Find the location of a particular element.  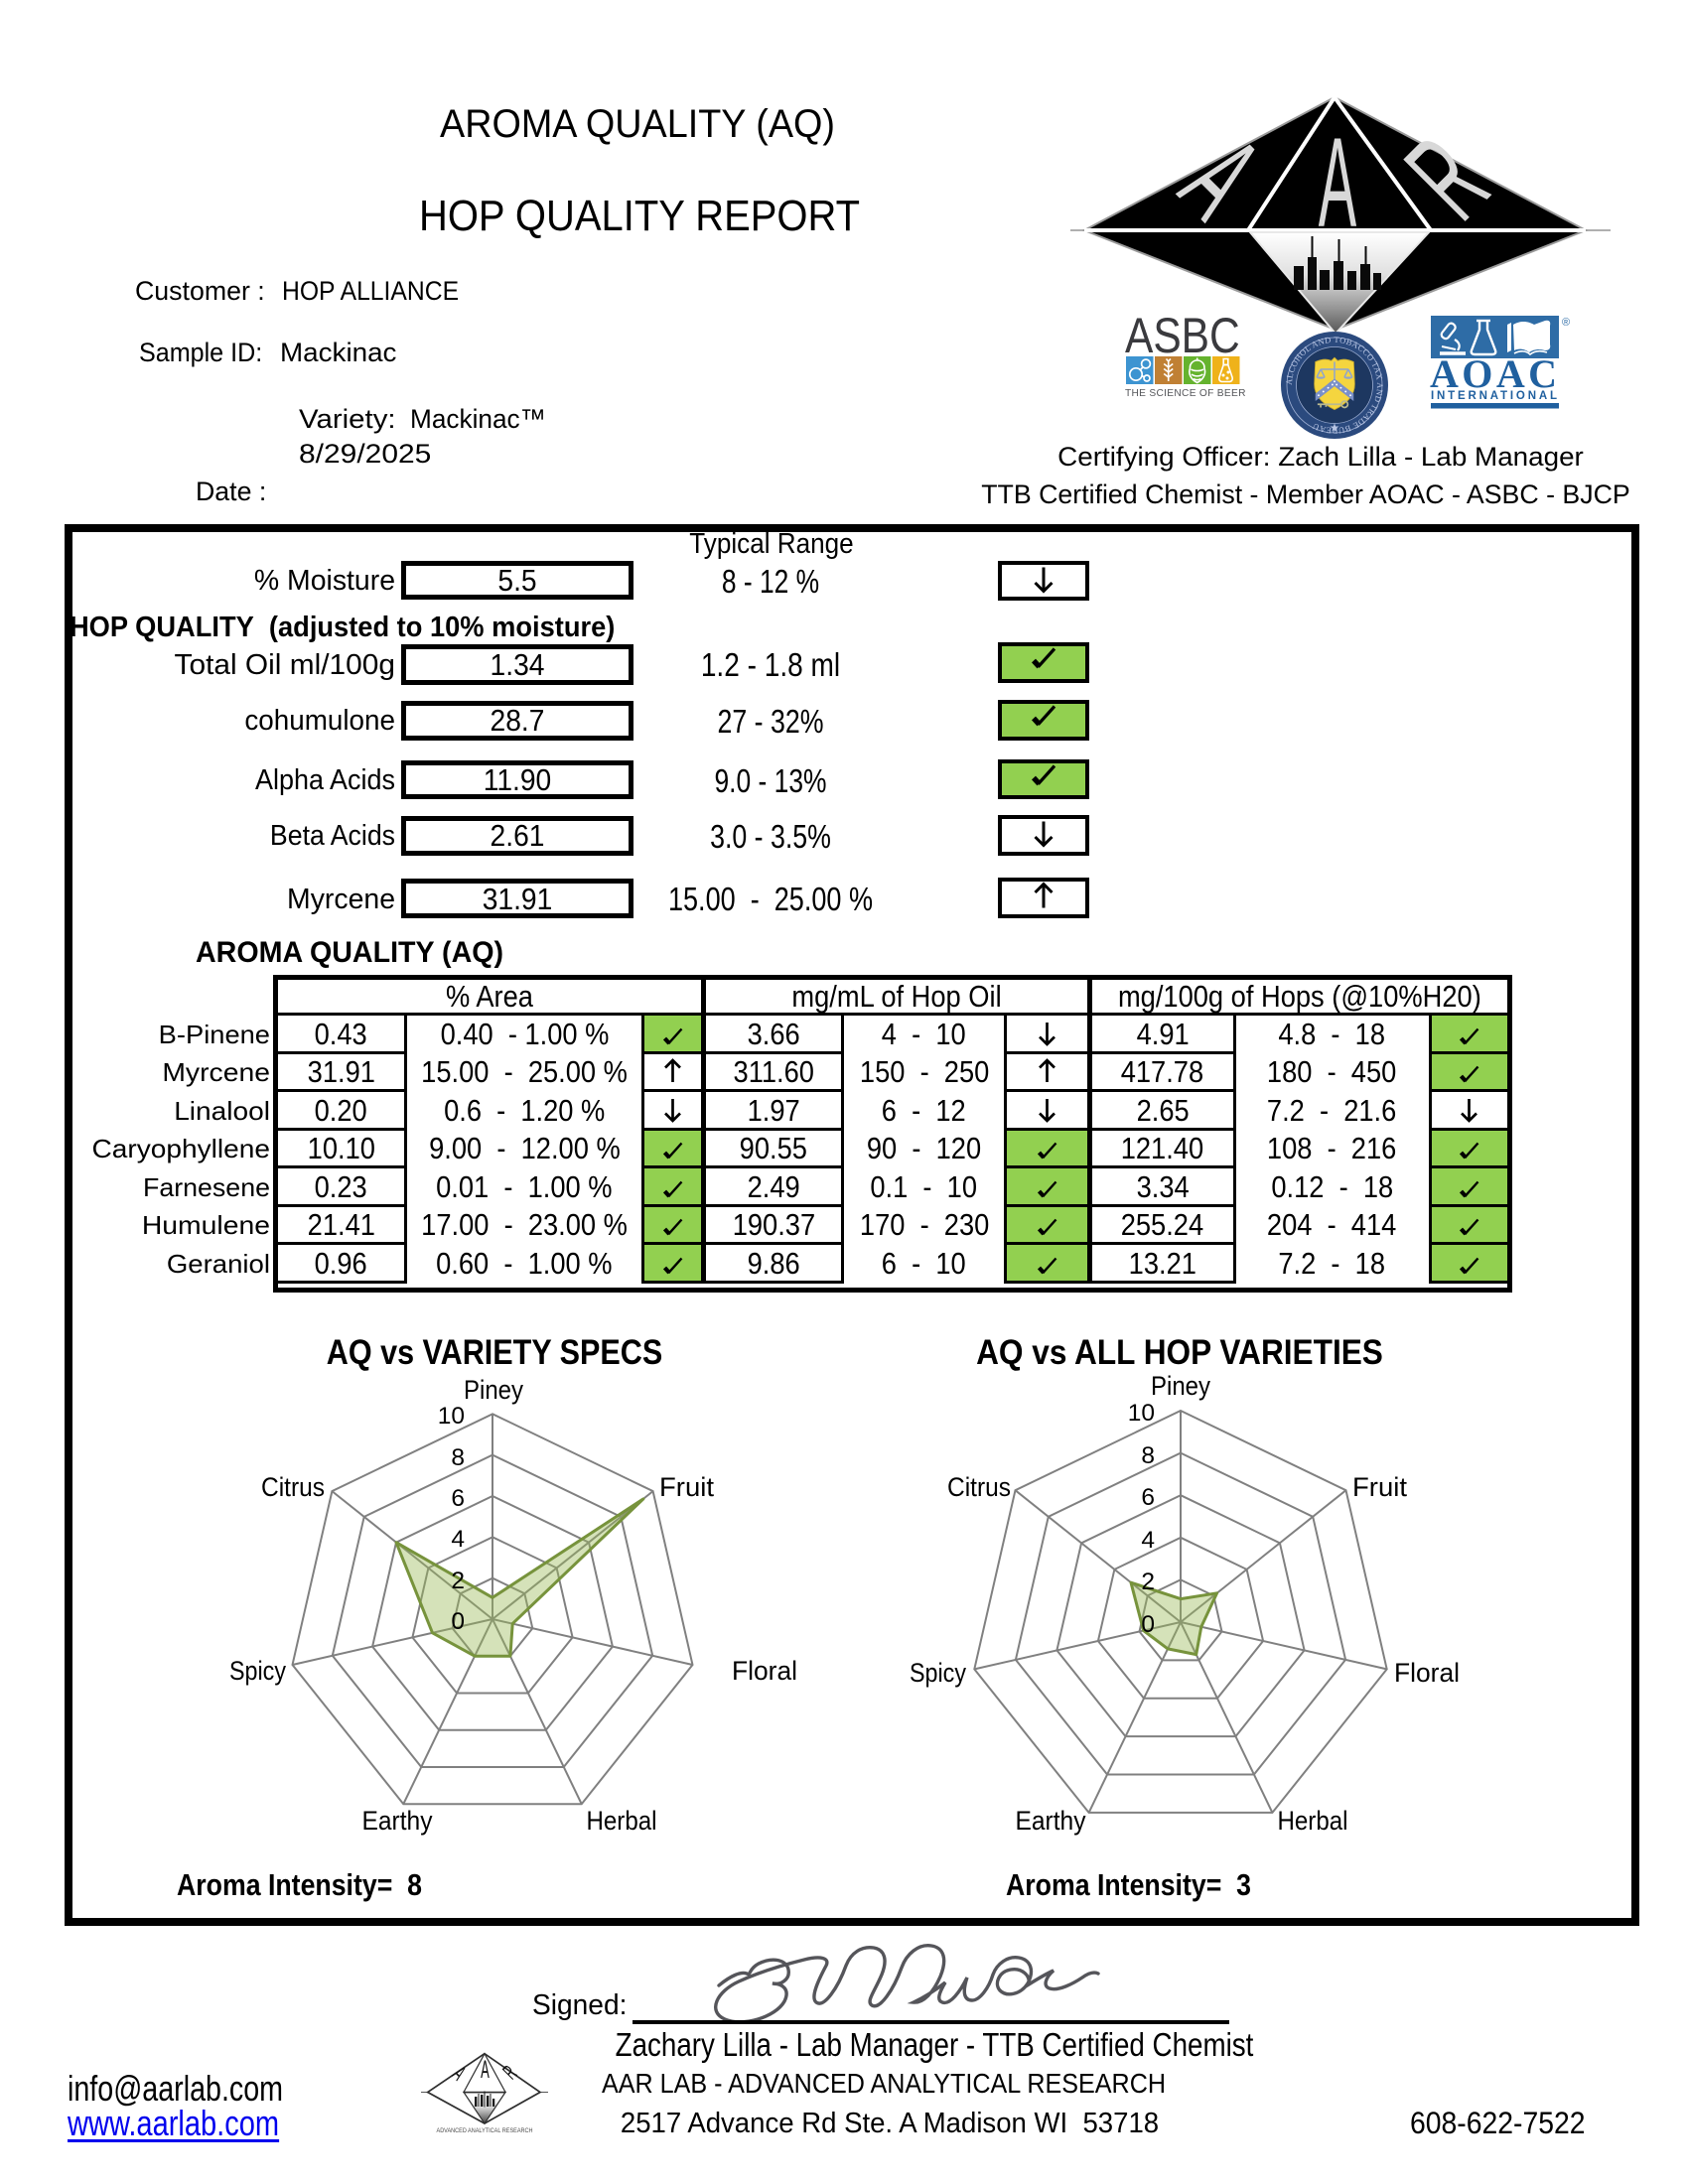

svg-text: ADVANCED ANALYTICAL RESEARCH is located at coordinates (485, 2130).